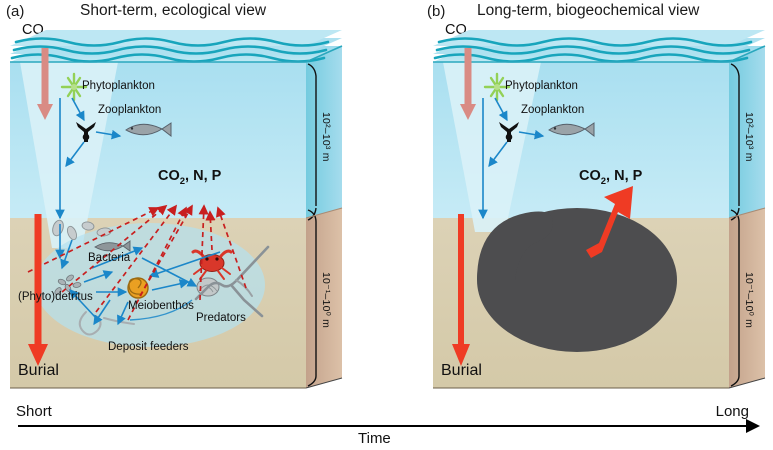 This screenshot has height=450, width=773. What do you see at coordinates (38, 370) in the screenshot?
I see `burial-label-a: Burial` at bounding box center [38, 370].